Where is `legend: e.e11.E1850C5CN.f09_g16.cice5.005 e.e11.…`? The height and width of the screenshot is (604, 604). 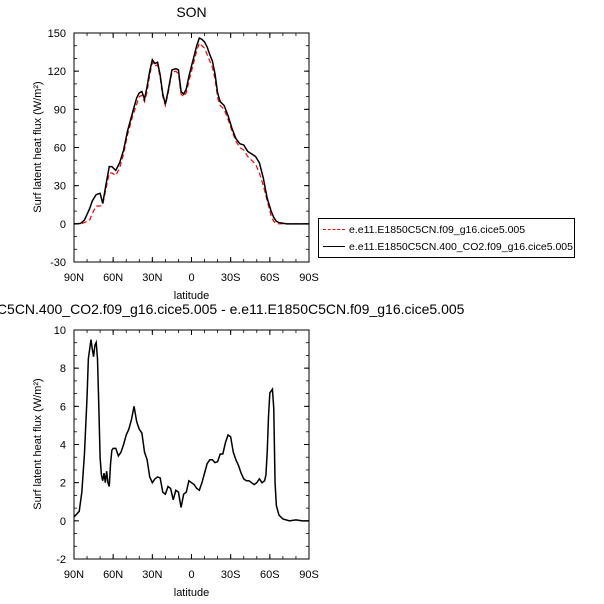 legend: e.e11.E1850C5CN.f09_g16.cice5.005 e.e11.… is located at coordinates (446, 238).